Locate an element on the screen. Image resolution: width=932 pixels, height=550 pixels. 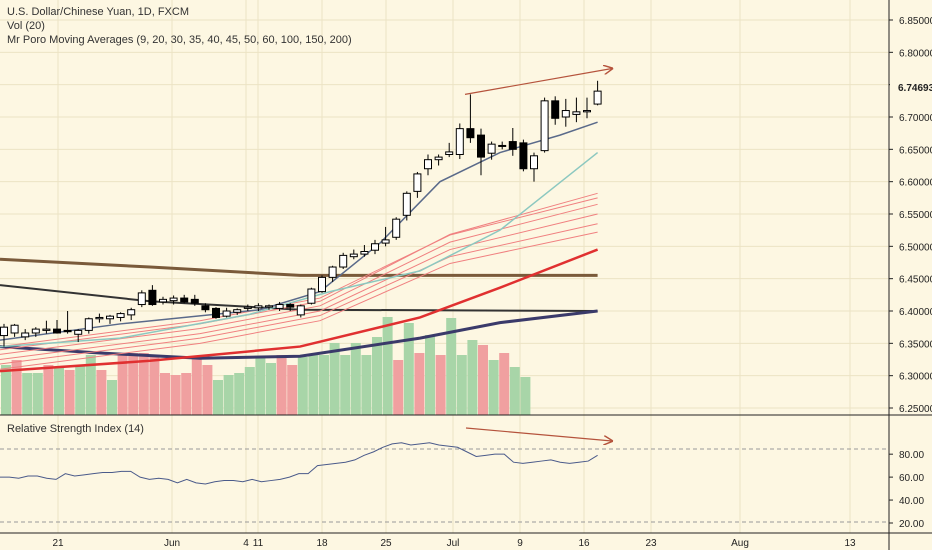
price-tick-label: 6.25000 is located at coordinates (915, 409).